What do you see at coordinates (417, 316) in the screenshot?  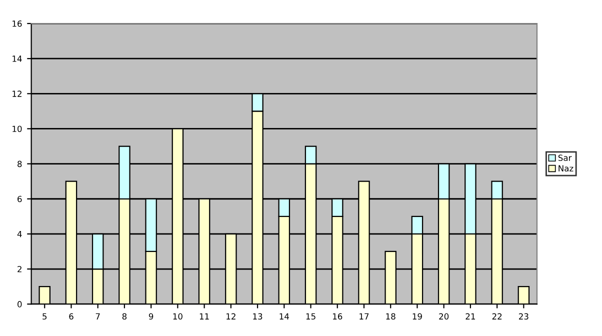 I see `x-tick-label: 19` at bounding box center [417, 316].